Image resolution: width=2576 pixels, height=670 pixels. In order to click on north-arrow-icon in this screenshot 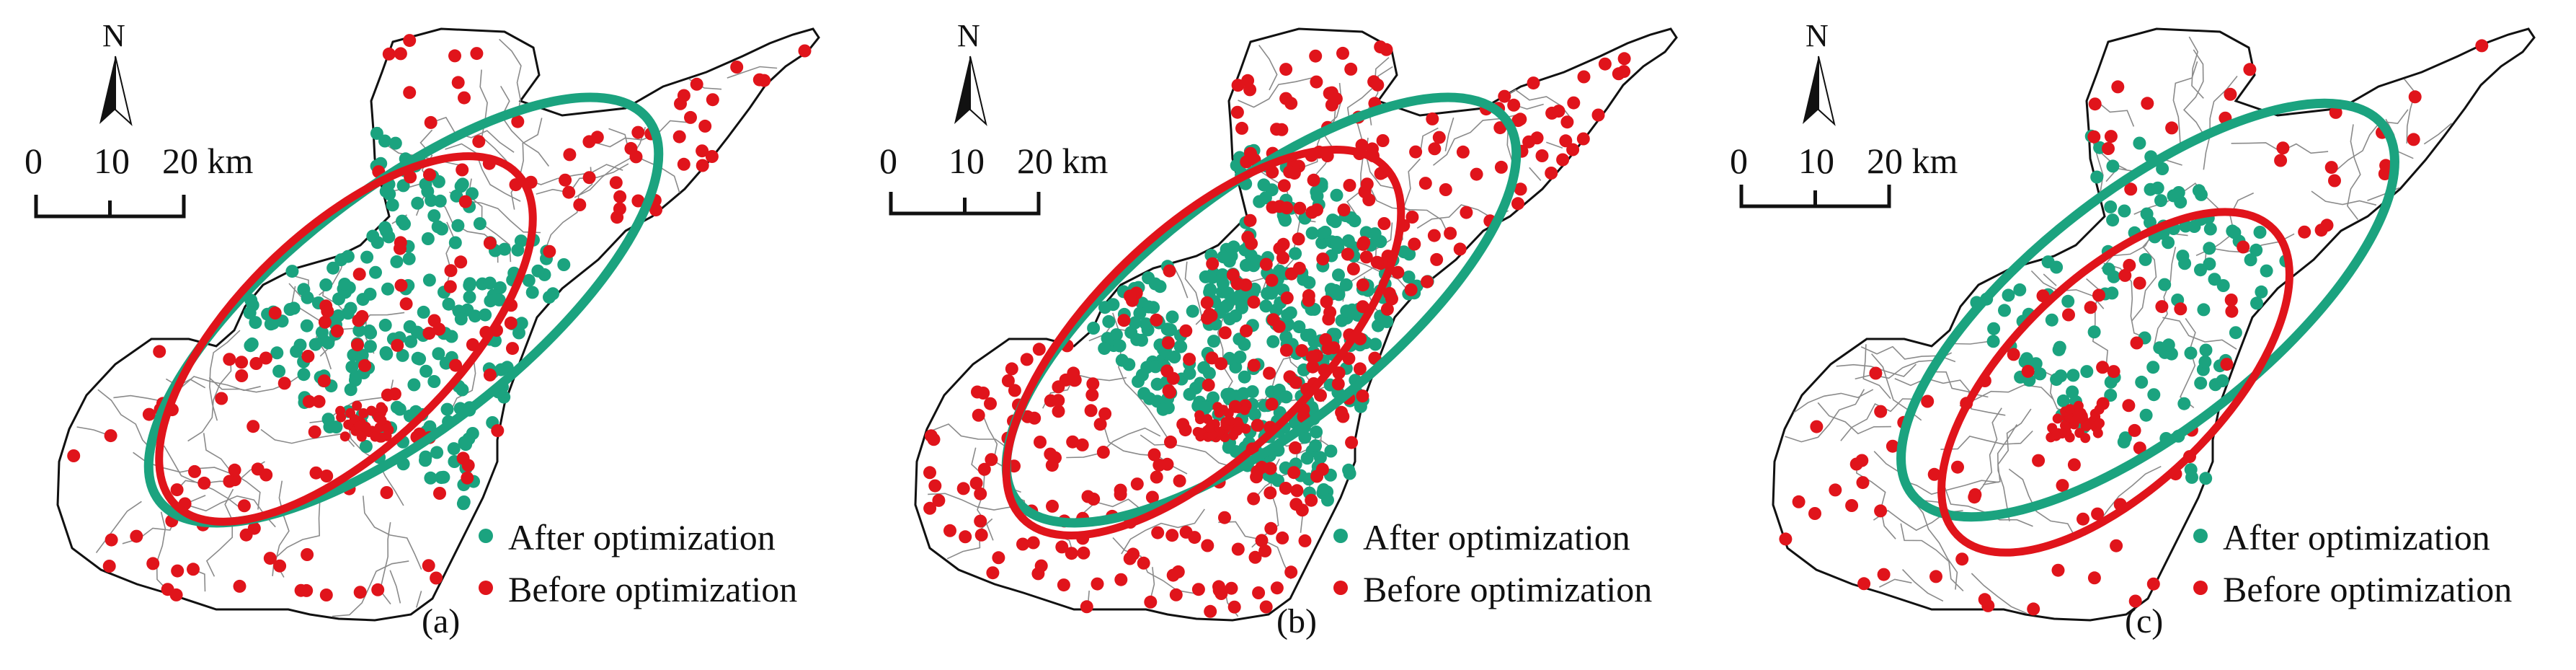, I will do `click(971, 91)`.